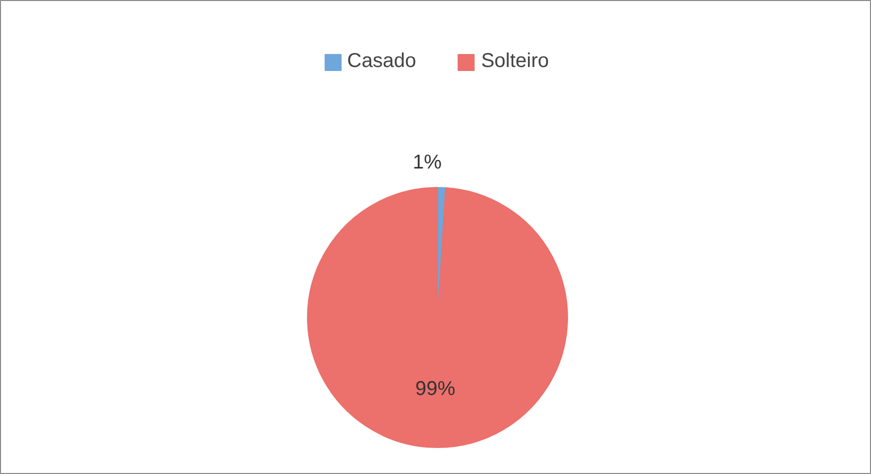 This screenshot has height=474, width=871. Describe the element at coordinates (381, 61) in the screenshot. I see `legend-label: Casado` at that location.